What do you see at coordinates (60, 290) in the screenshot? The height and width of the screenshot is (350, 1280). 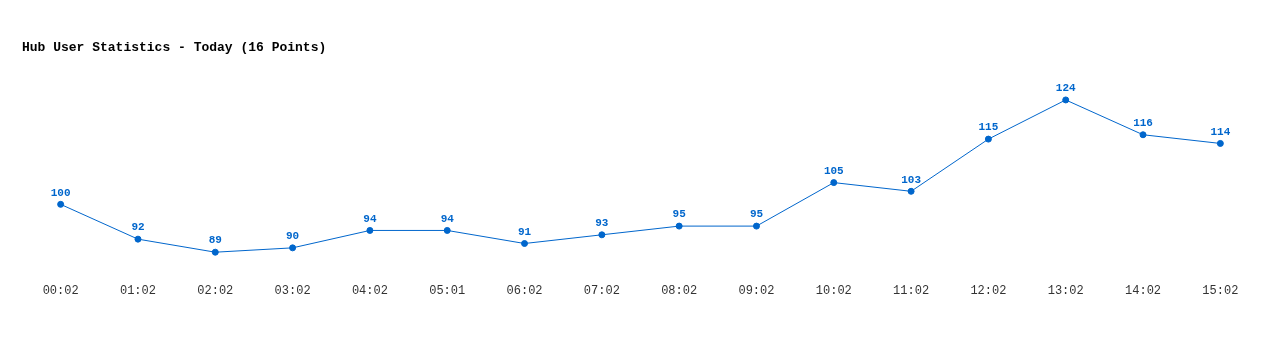 I see `x-tick-label: 00:02` at bounding box center [60, 290].